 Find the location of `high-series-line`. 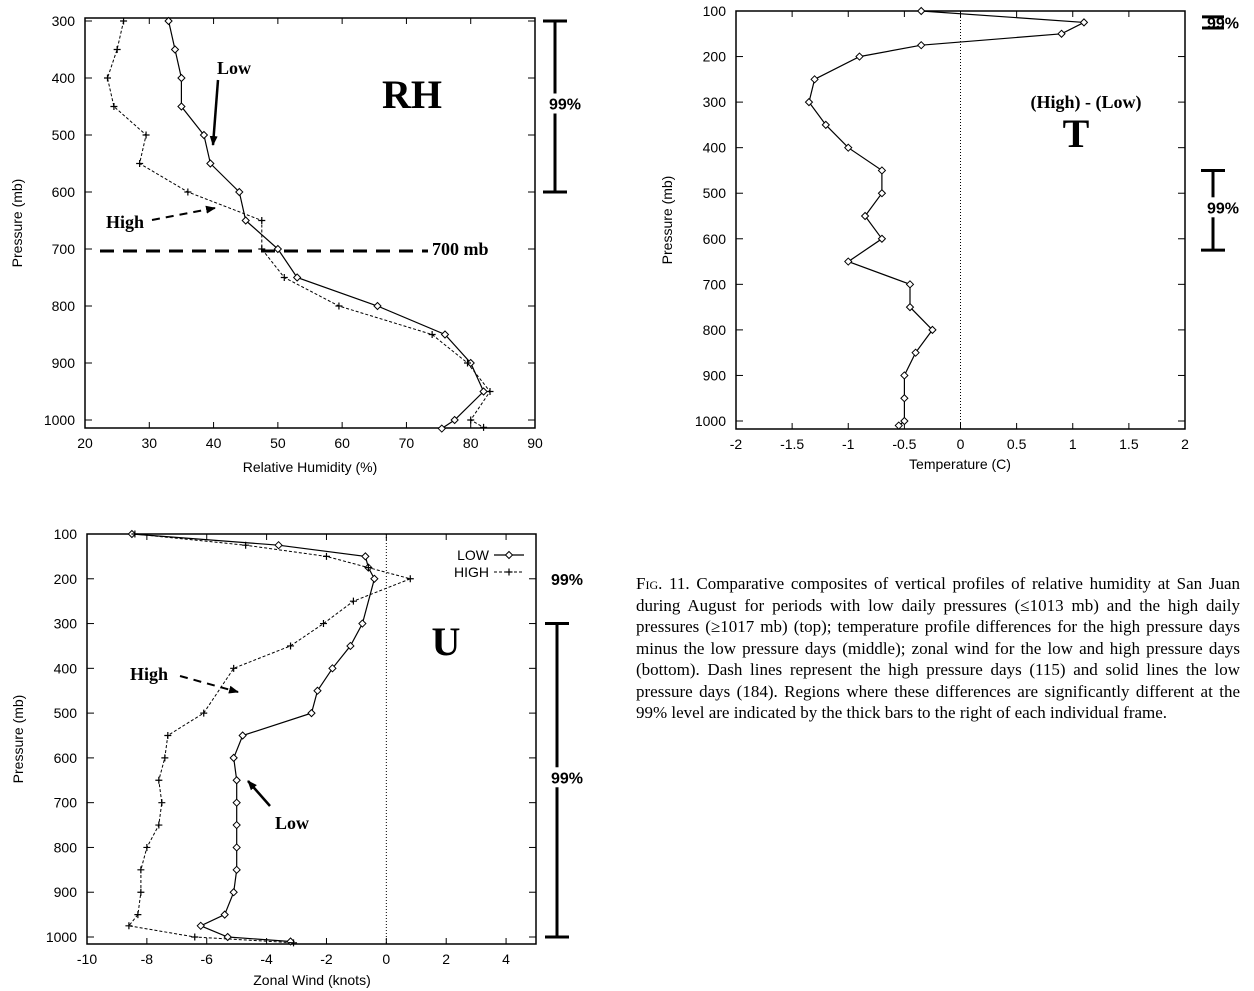

high-series-line is located at coordinates (269, 738).